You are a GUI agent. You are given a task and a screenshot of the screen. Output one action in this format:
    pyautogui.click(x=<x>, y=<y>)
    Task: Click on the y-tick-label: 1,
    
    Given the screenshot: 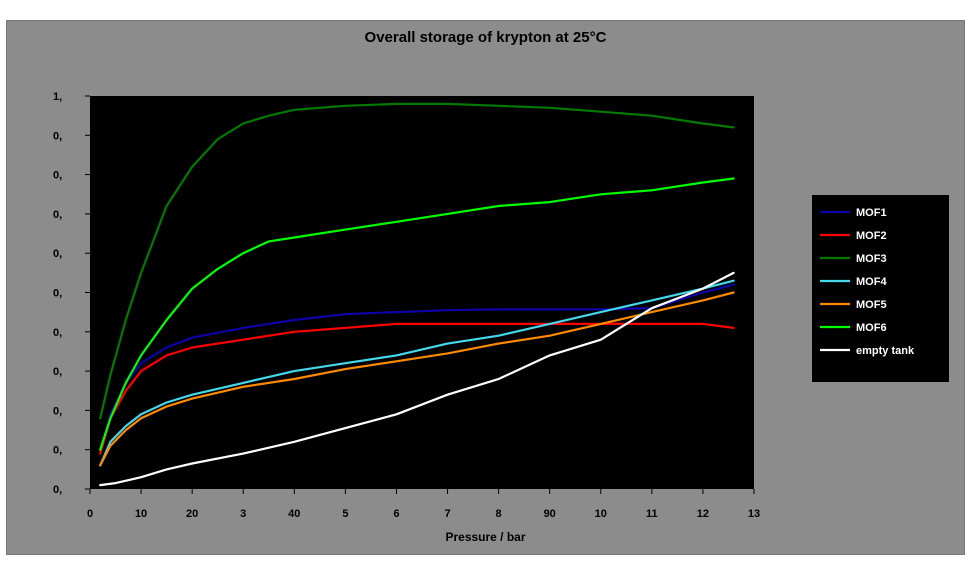 What is the action you would take?
    pyautogui.click(x=57, y=97)
    